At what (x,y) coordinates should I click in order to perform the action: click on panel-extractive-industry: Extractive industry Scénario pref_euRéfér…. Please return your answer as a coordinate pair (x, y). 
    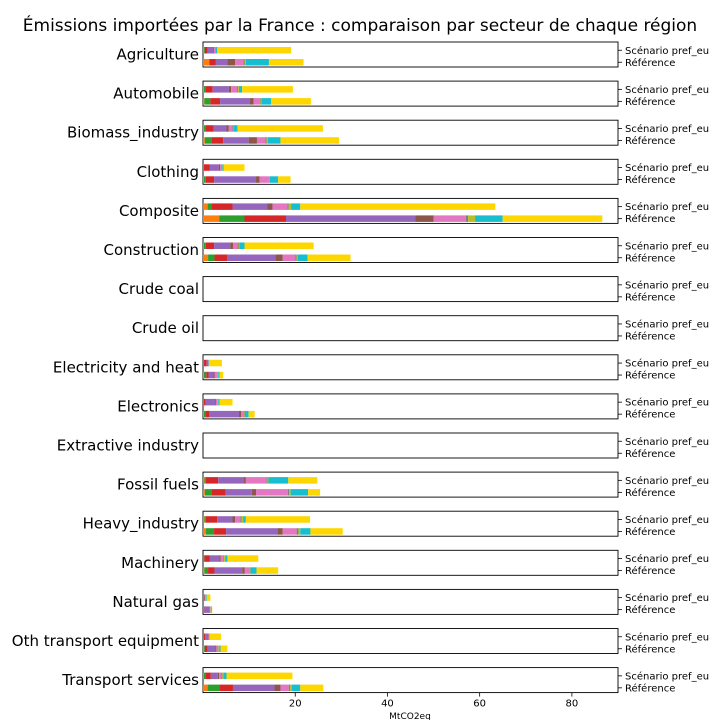
    Looking at the image, I should click on (383, 446).